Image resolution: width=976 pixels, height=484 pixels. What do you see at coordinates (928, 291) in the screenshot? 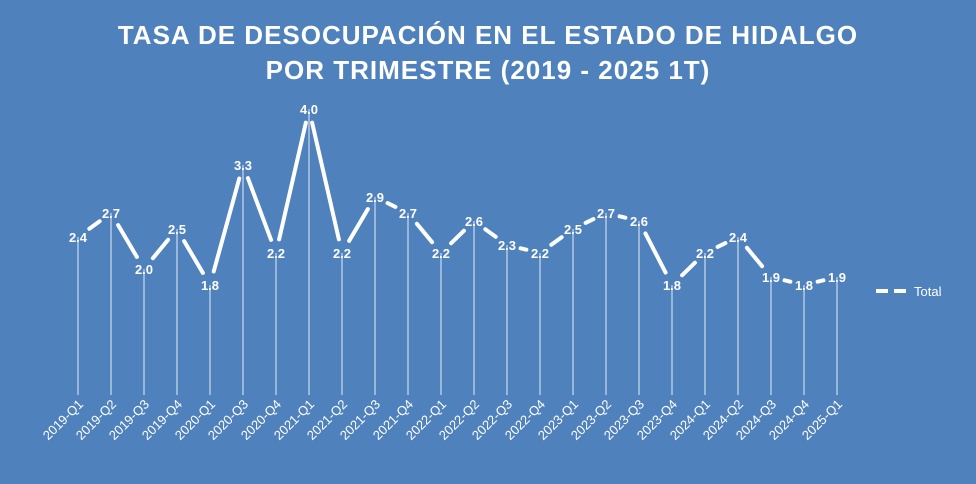
I see `legend-label-total: Total` at bounding box center [928, 291].